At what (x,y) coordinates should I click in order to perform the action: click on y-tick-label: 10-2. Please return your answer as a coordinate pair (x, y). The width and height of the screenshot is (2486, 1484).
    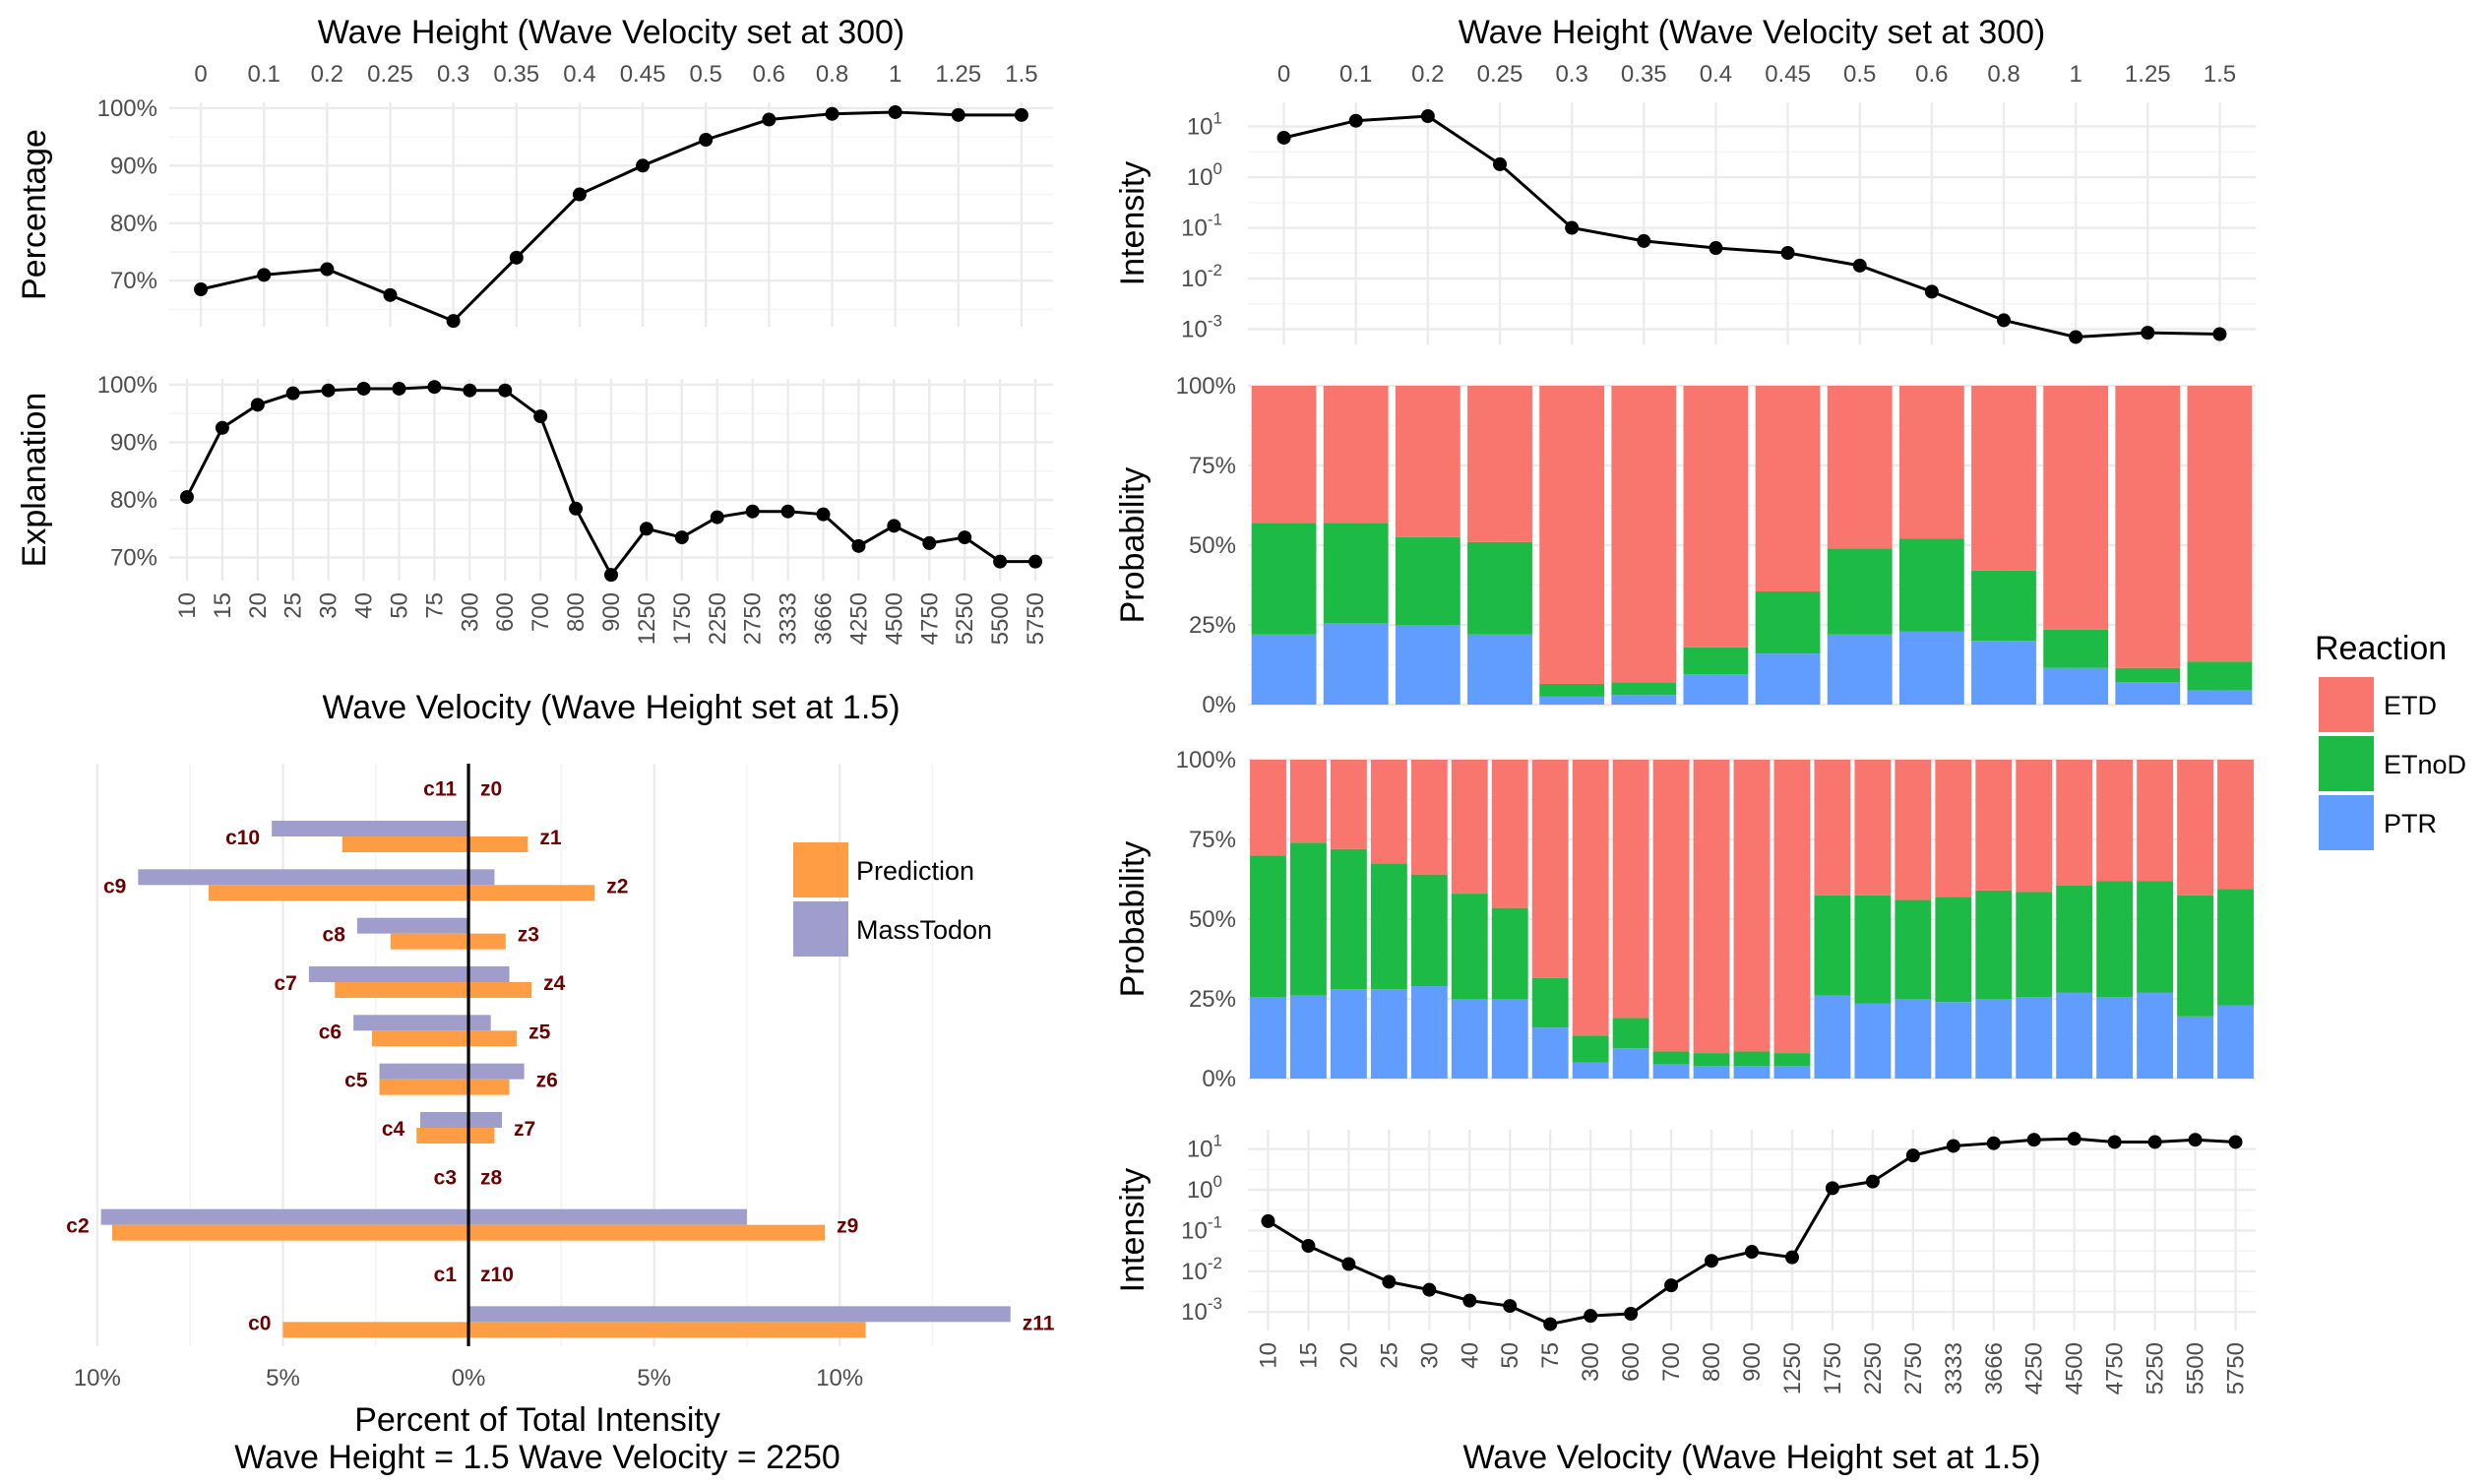
    Looking at the image, I should click on (1201, 1270).